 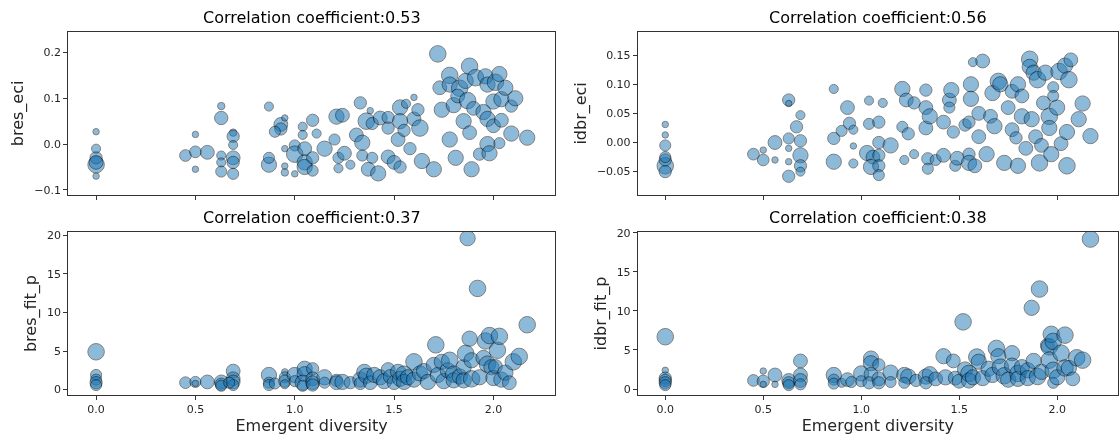 I want to click on y-tick-label: −0.1, so click(x=48, y=190).